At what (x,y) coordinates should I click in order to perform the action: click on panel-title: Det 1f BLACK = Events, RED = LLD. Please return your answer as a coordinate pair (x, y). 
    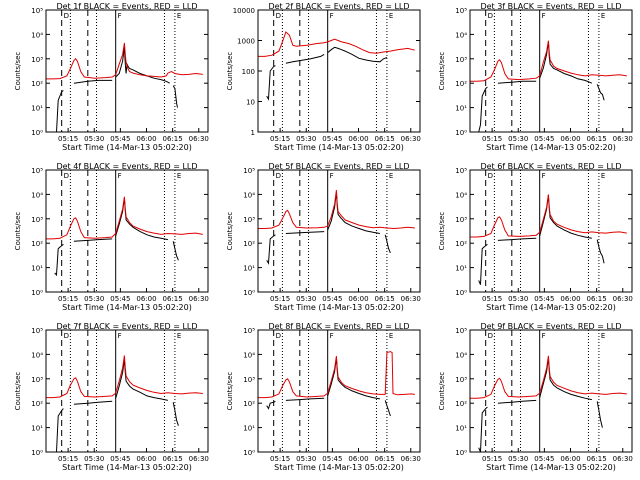
    Looking at the image, I should click on (126, 6).